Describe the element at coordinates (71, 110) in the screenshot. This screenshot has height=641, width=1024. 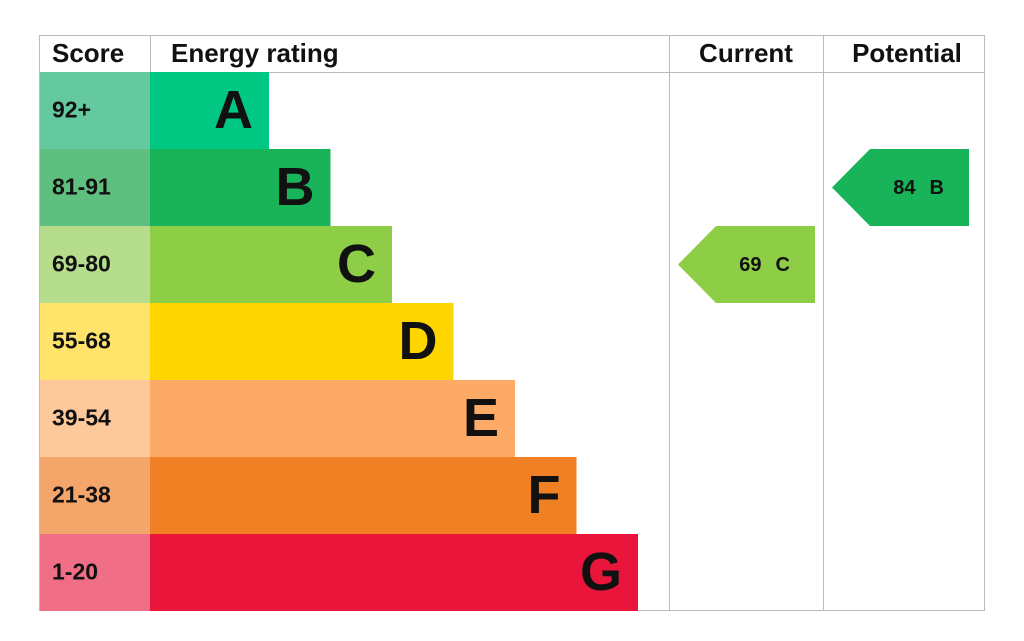
I see `score-label: 92+` at that location.